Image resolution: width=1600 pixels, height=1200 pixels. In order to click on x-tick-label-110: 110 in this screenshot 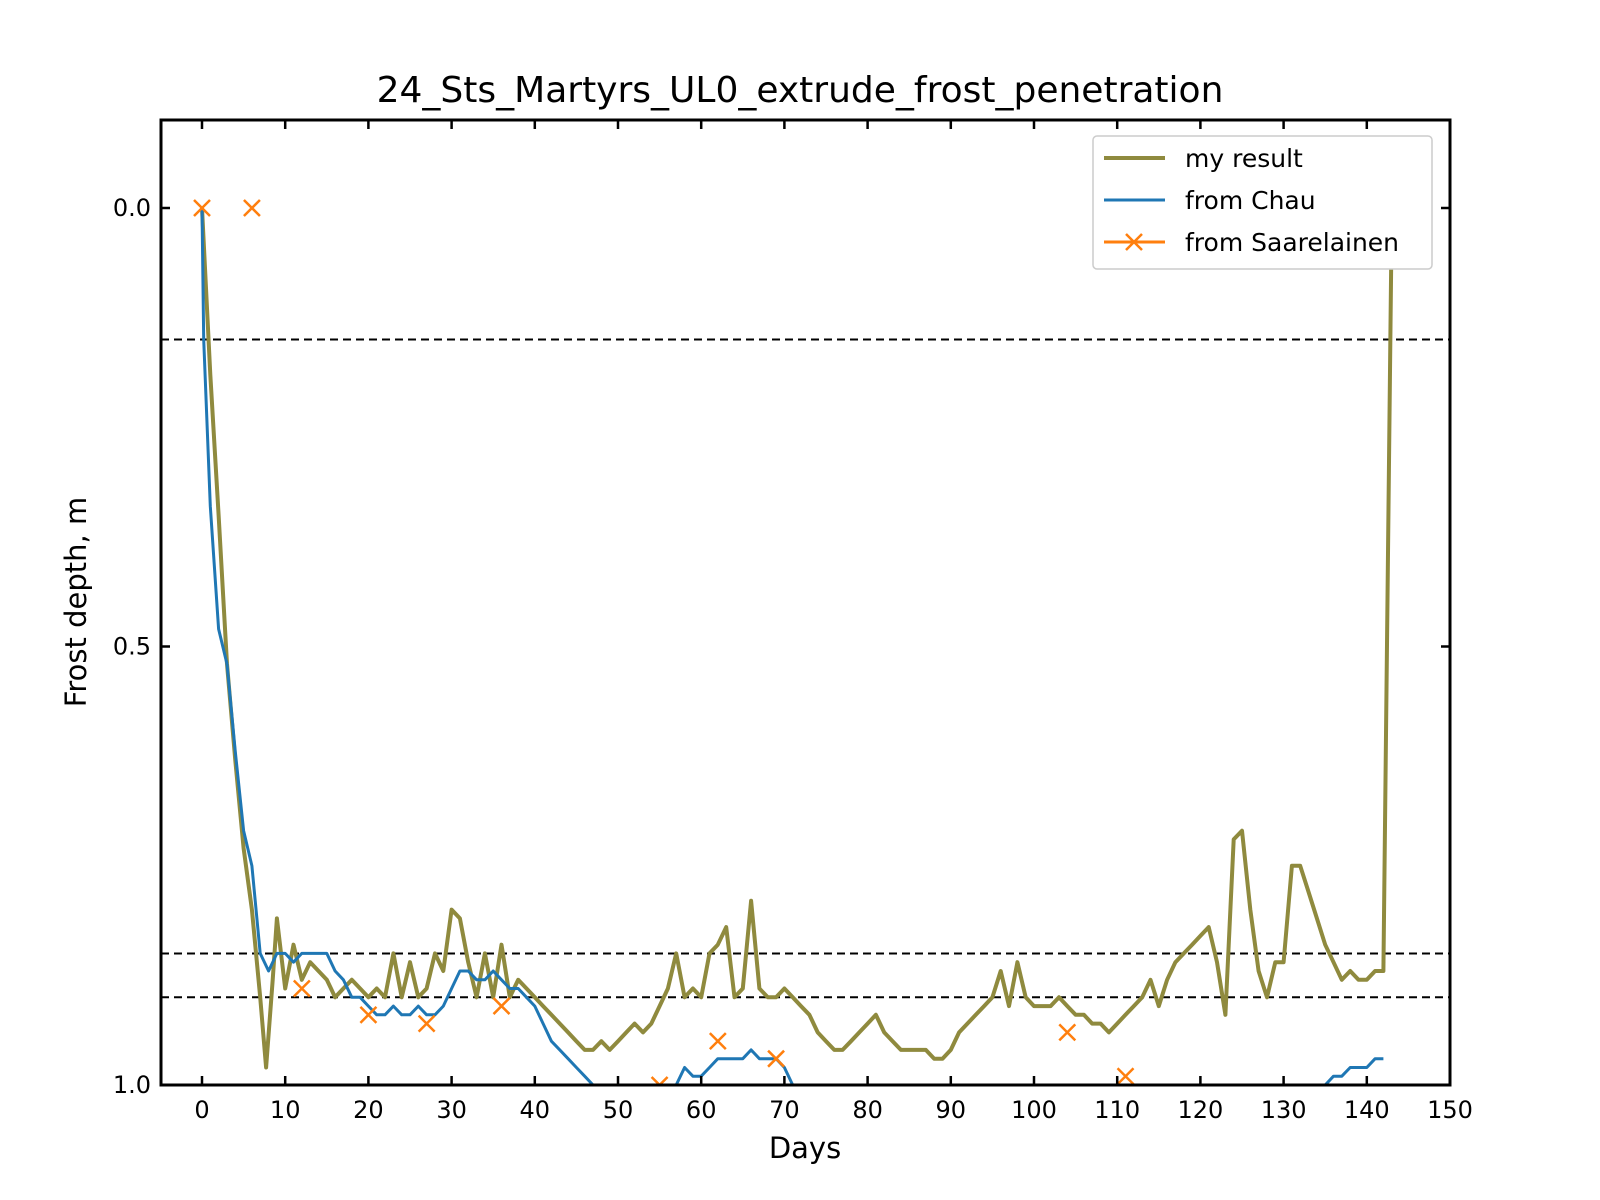, I will do `click(1117, 1110)`.